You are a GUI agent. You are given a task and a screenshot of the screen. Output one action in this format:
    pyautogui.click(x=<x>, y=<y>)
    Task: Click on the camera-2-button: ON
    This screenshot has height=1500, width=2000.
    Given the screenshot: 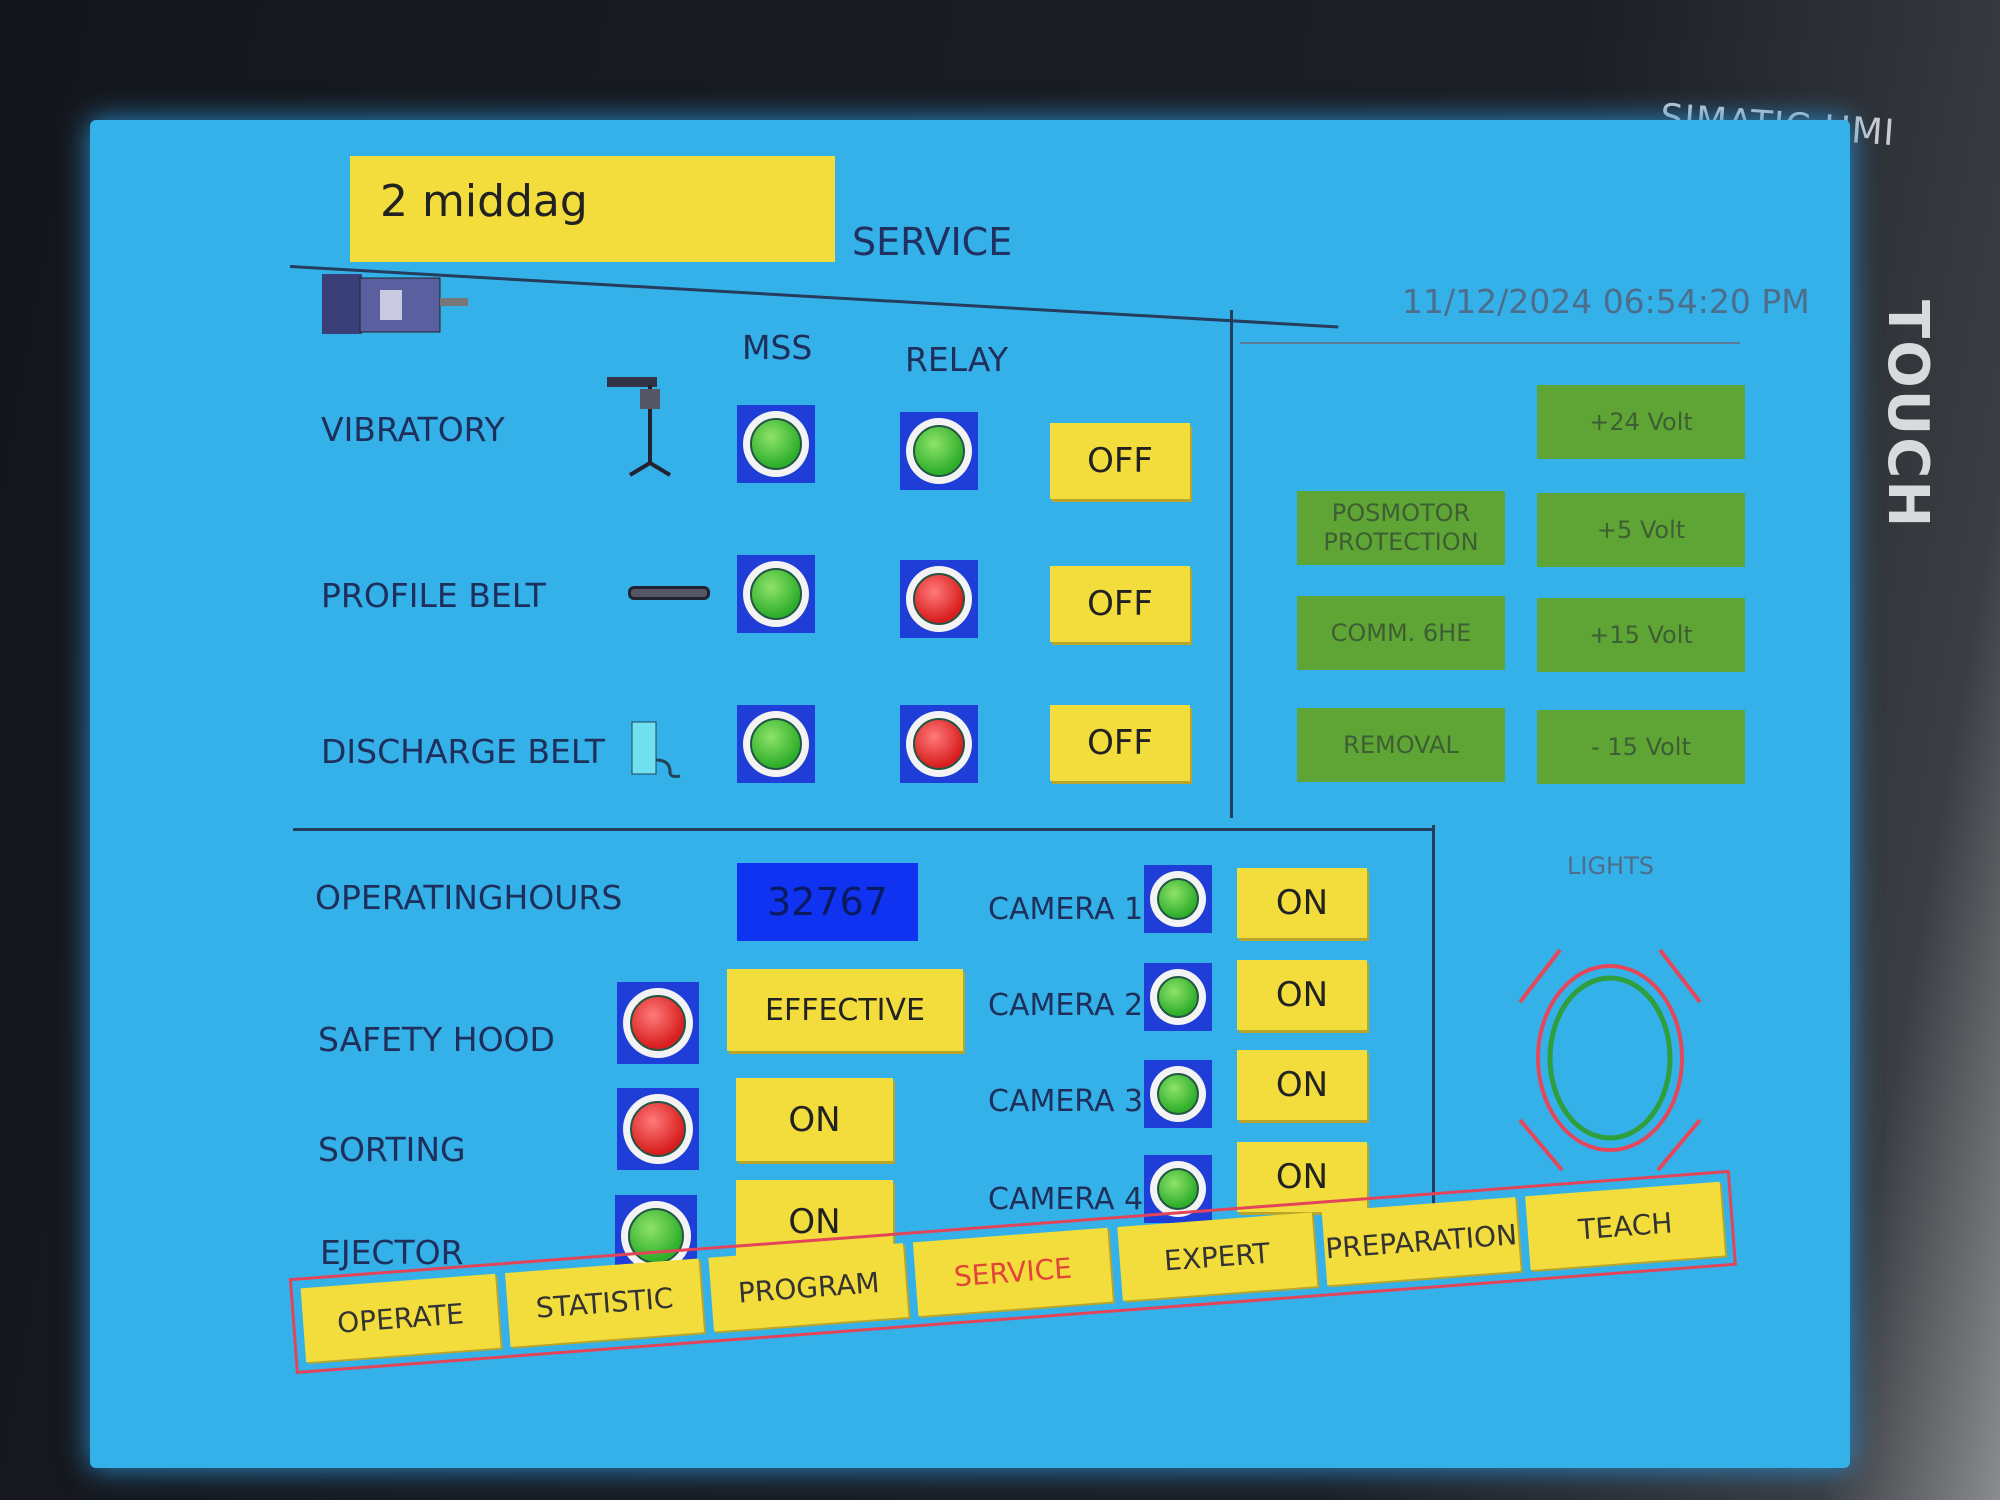 What is the action you would take?
    pyautogui.click(x=1302, y=995)
    